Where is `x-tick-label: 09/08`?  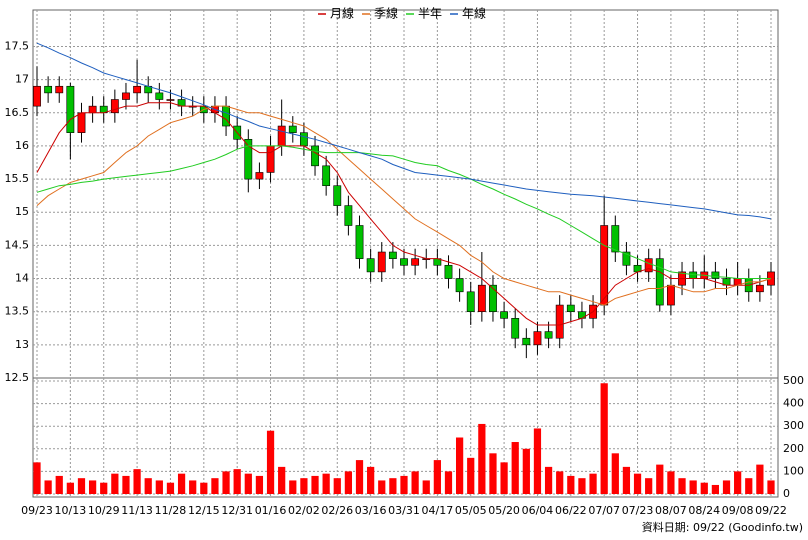
x-tick-label: 09/08 is located at coordinates (738, 510).